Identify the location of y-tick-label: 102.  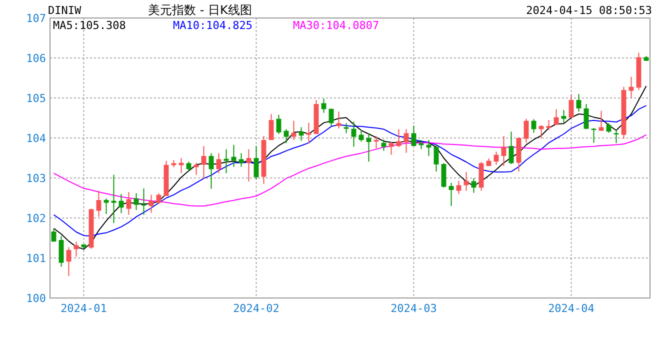
(36, 218).